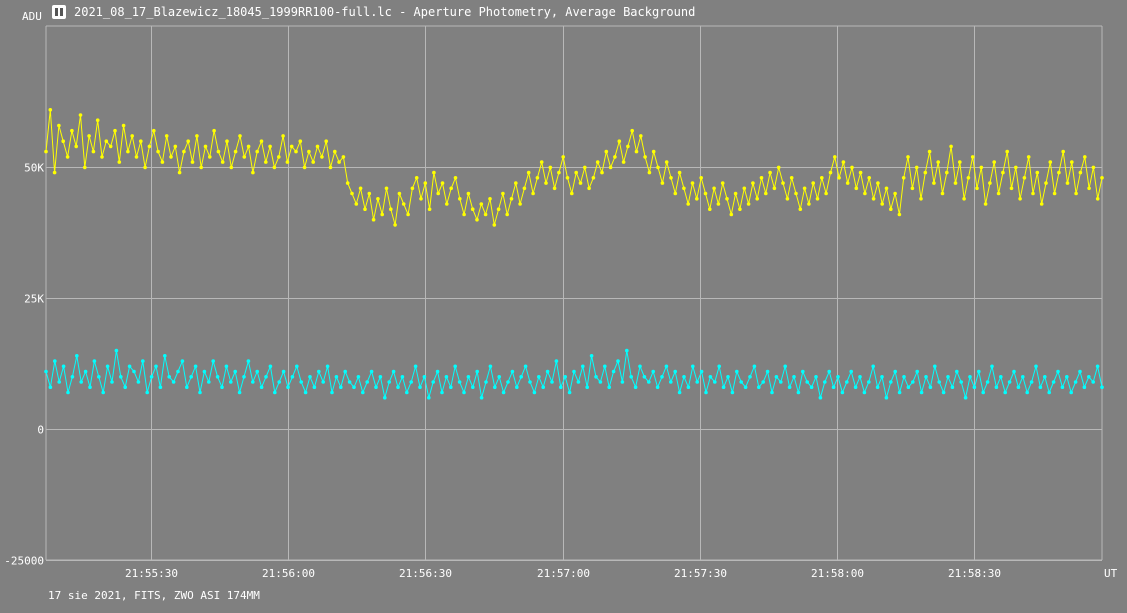 The width and height of the screenshot is (1127, 613). I want to click on app-icon, so click(59, 12).